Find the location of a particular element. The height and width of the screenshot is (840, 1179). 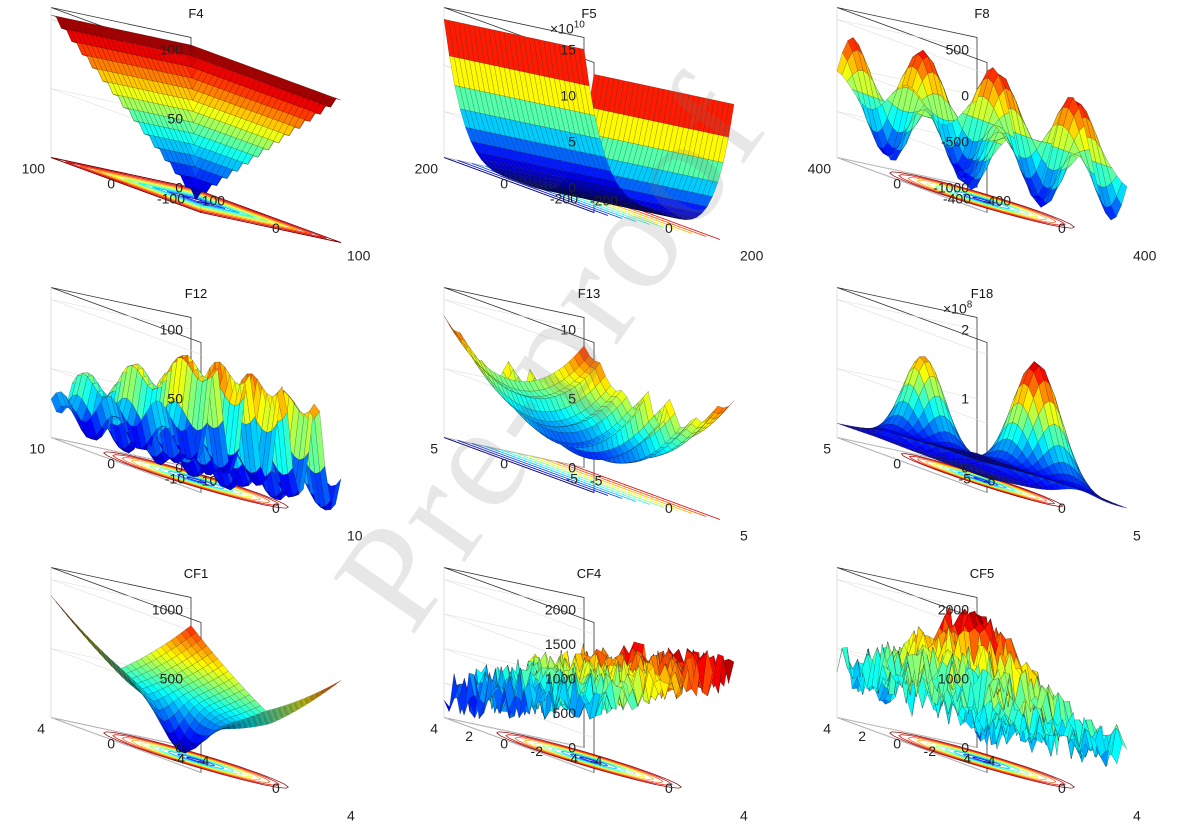

surface-panel-f13: F13 0 5 10 5 0 -5 -5 0 5 is located at coordinates (589, 420).